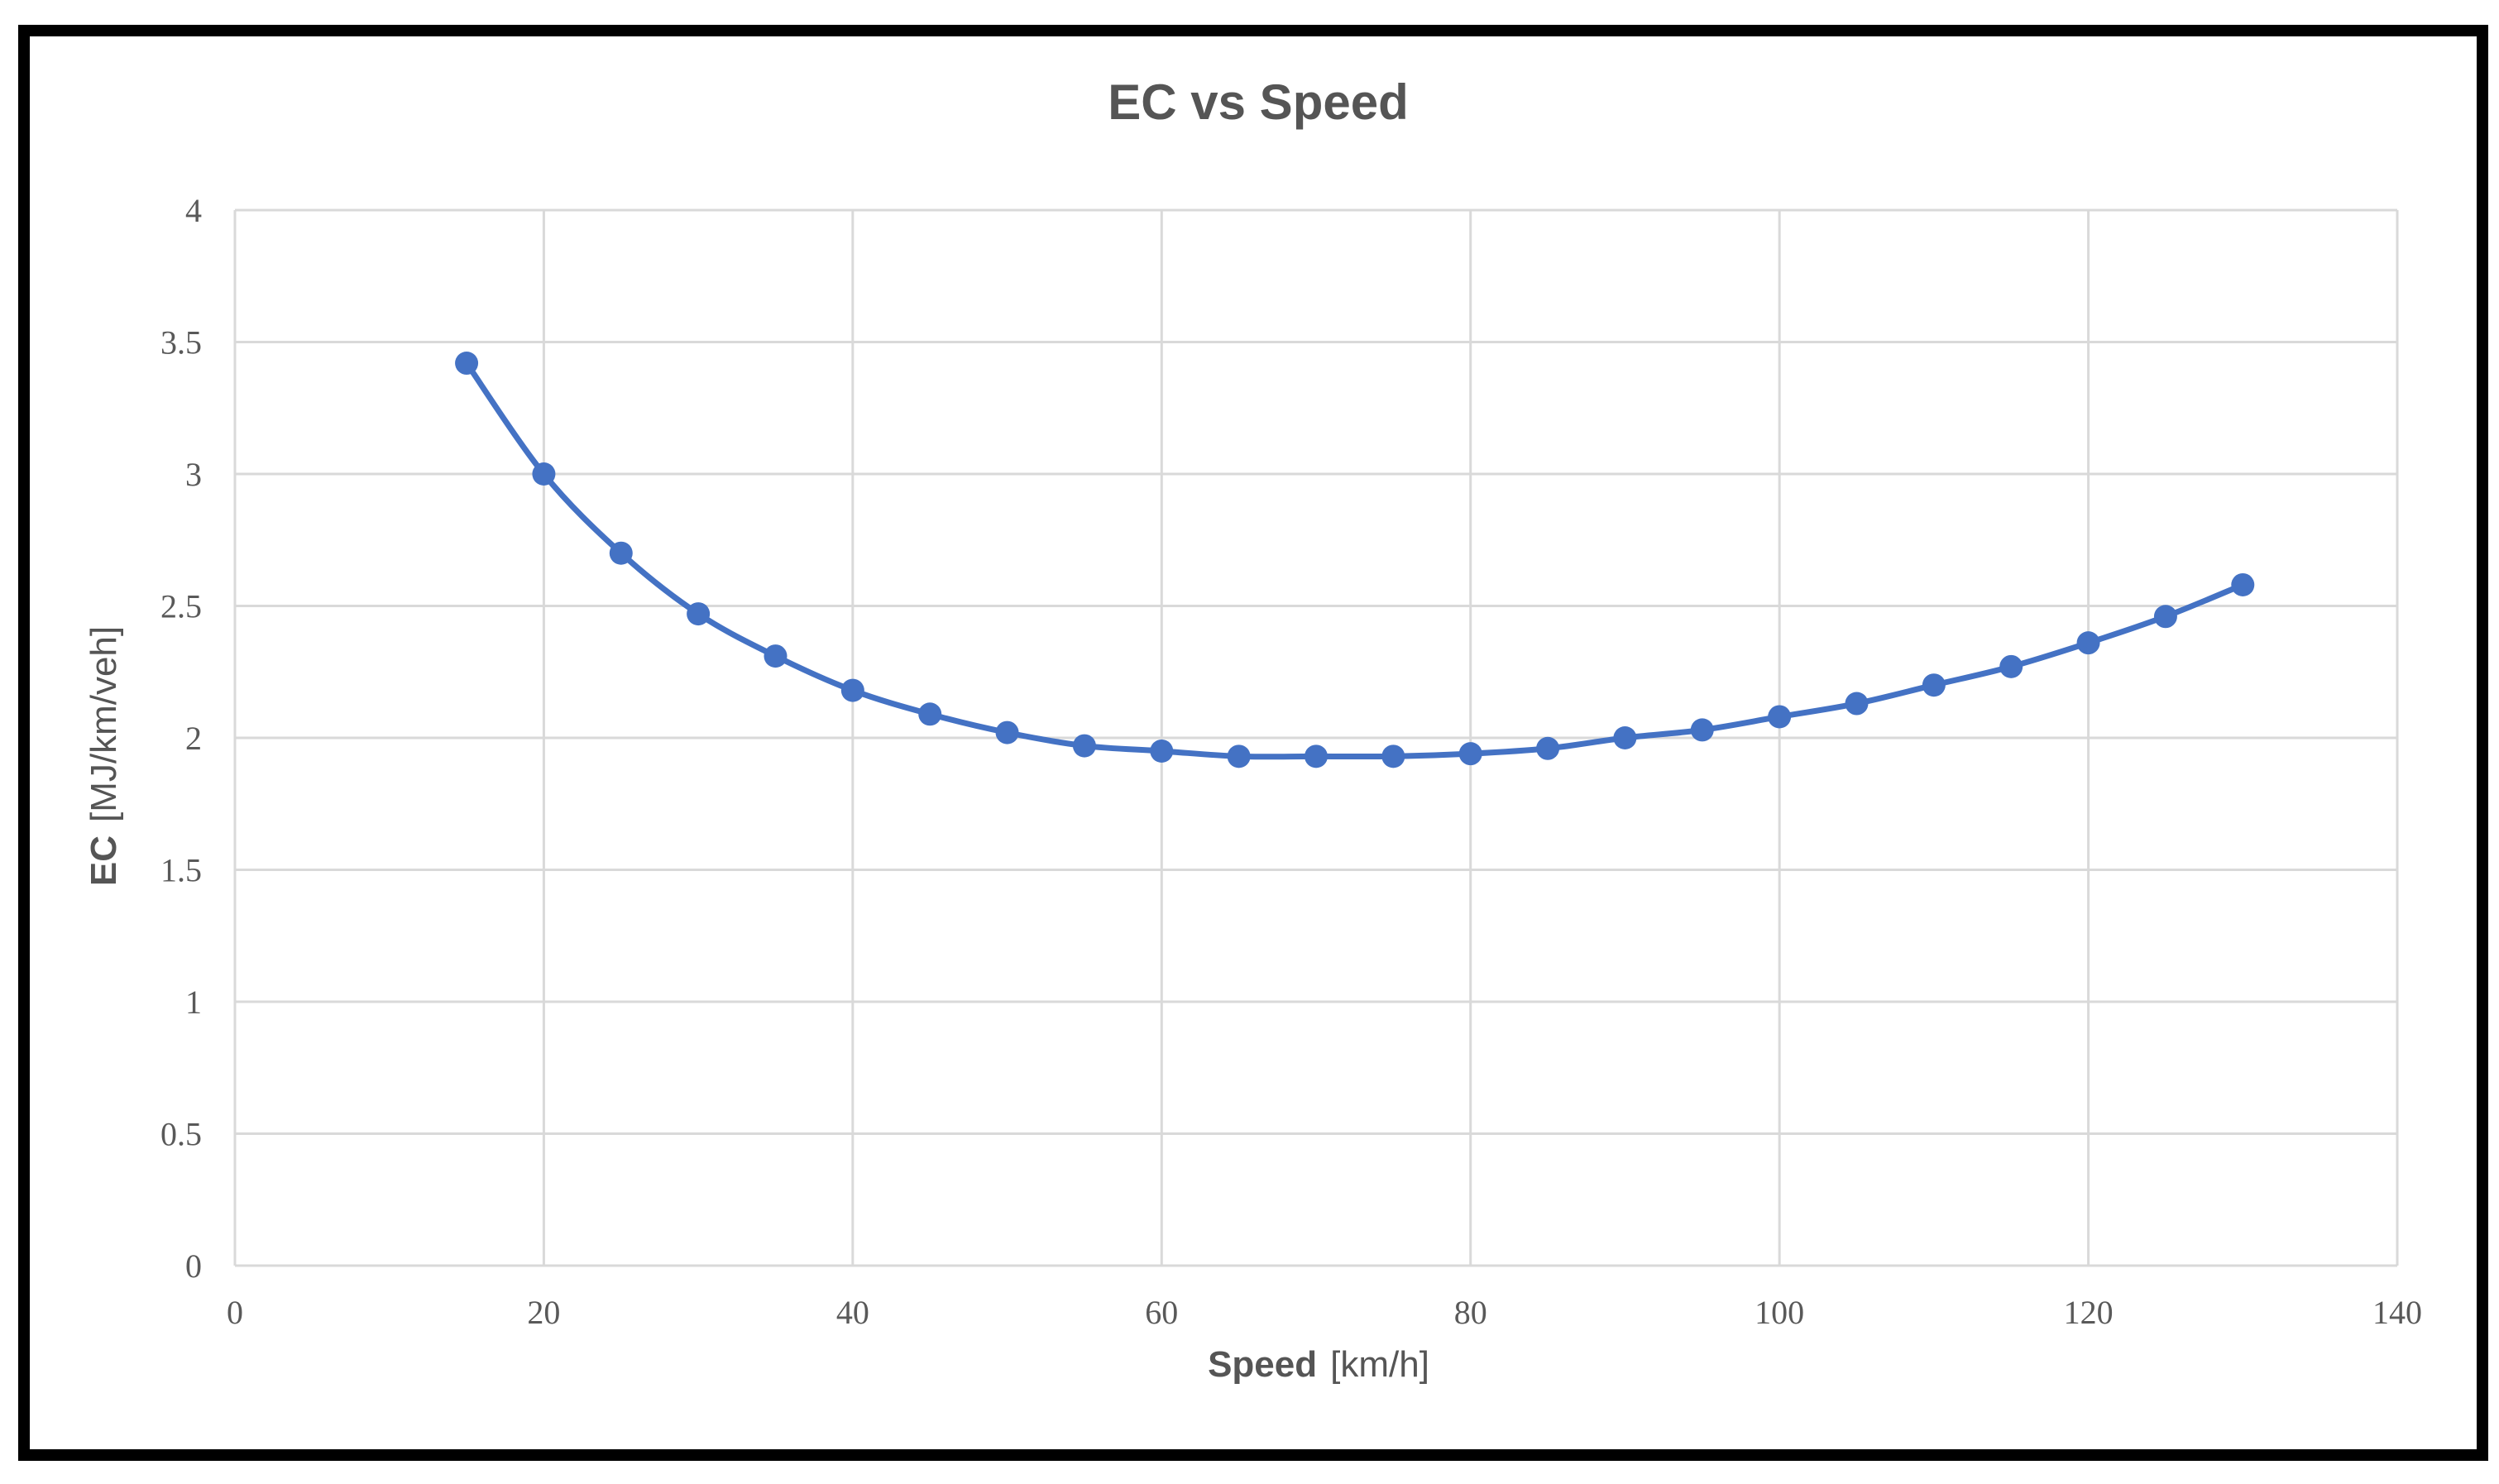 This screenshot has height=1484, width=2499. Describe the element at coordinates (193, 474) in the screenshot. I see `y-tick-label-6: 3` at that location.